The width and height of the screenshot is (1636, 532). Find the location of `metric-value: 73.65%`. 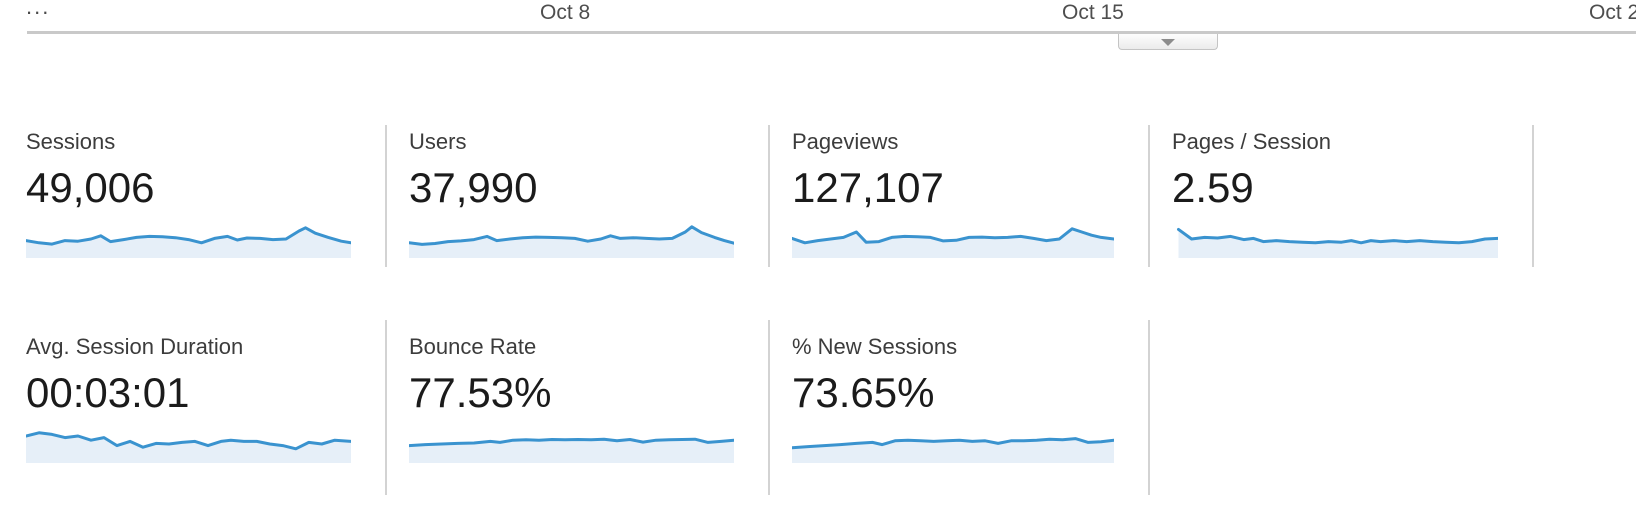

metric-value: 73.65% is located at coordinates (863, 392).